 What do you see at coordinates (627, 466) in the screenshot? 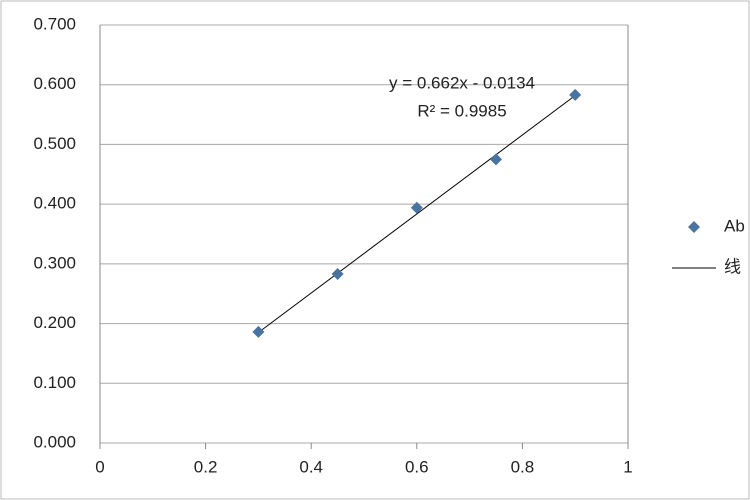
I see `x-tick-label: 1` at bounding box center [627, 466].